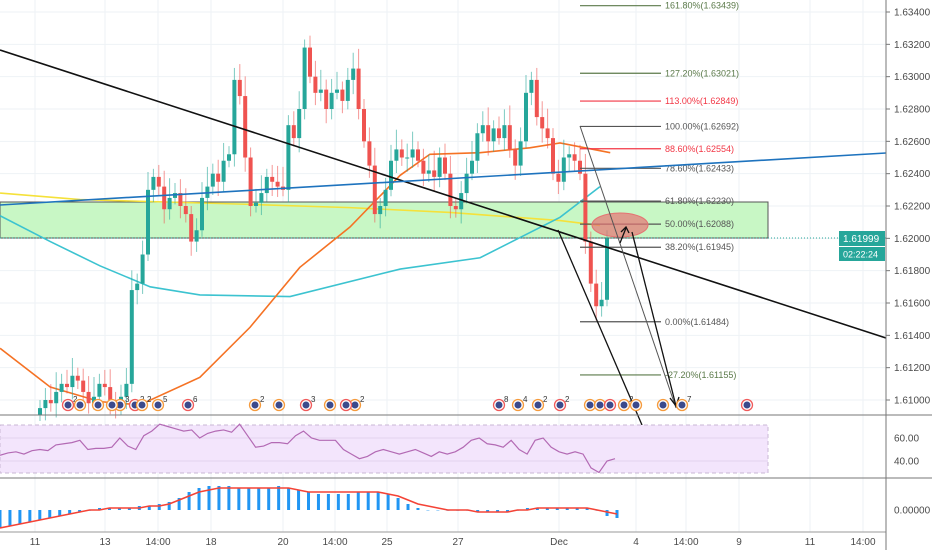 The width and height of the screenshot is (932, 550). I want to click on price-tick-label: 1.61000, so click(912, 401).